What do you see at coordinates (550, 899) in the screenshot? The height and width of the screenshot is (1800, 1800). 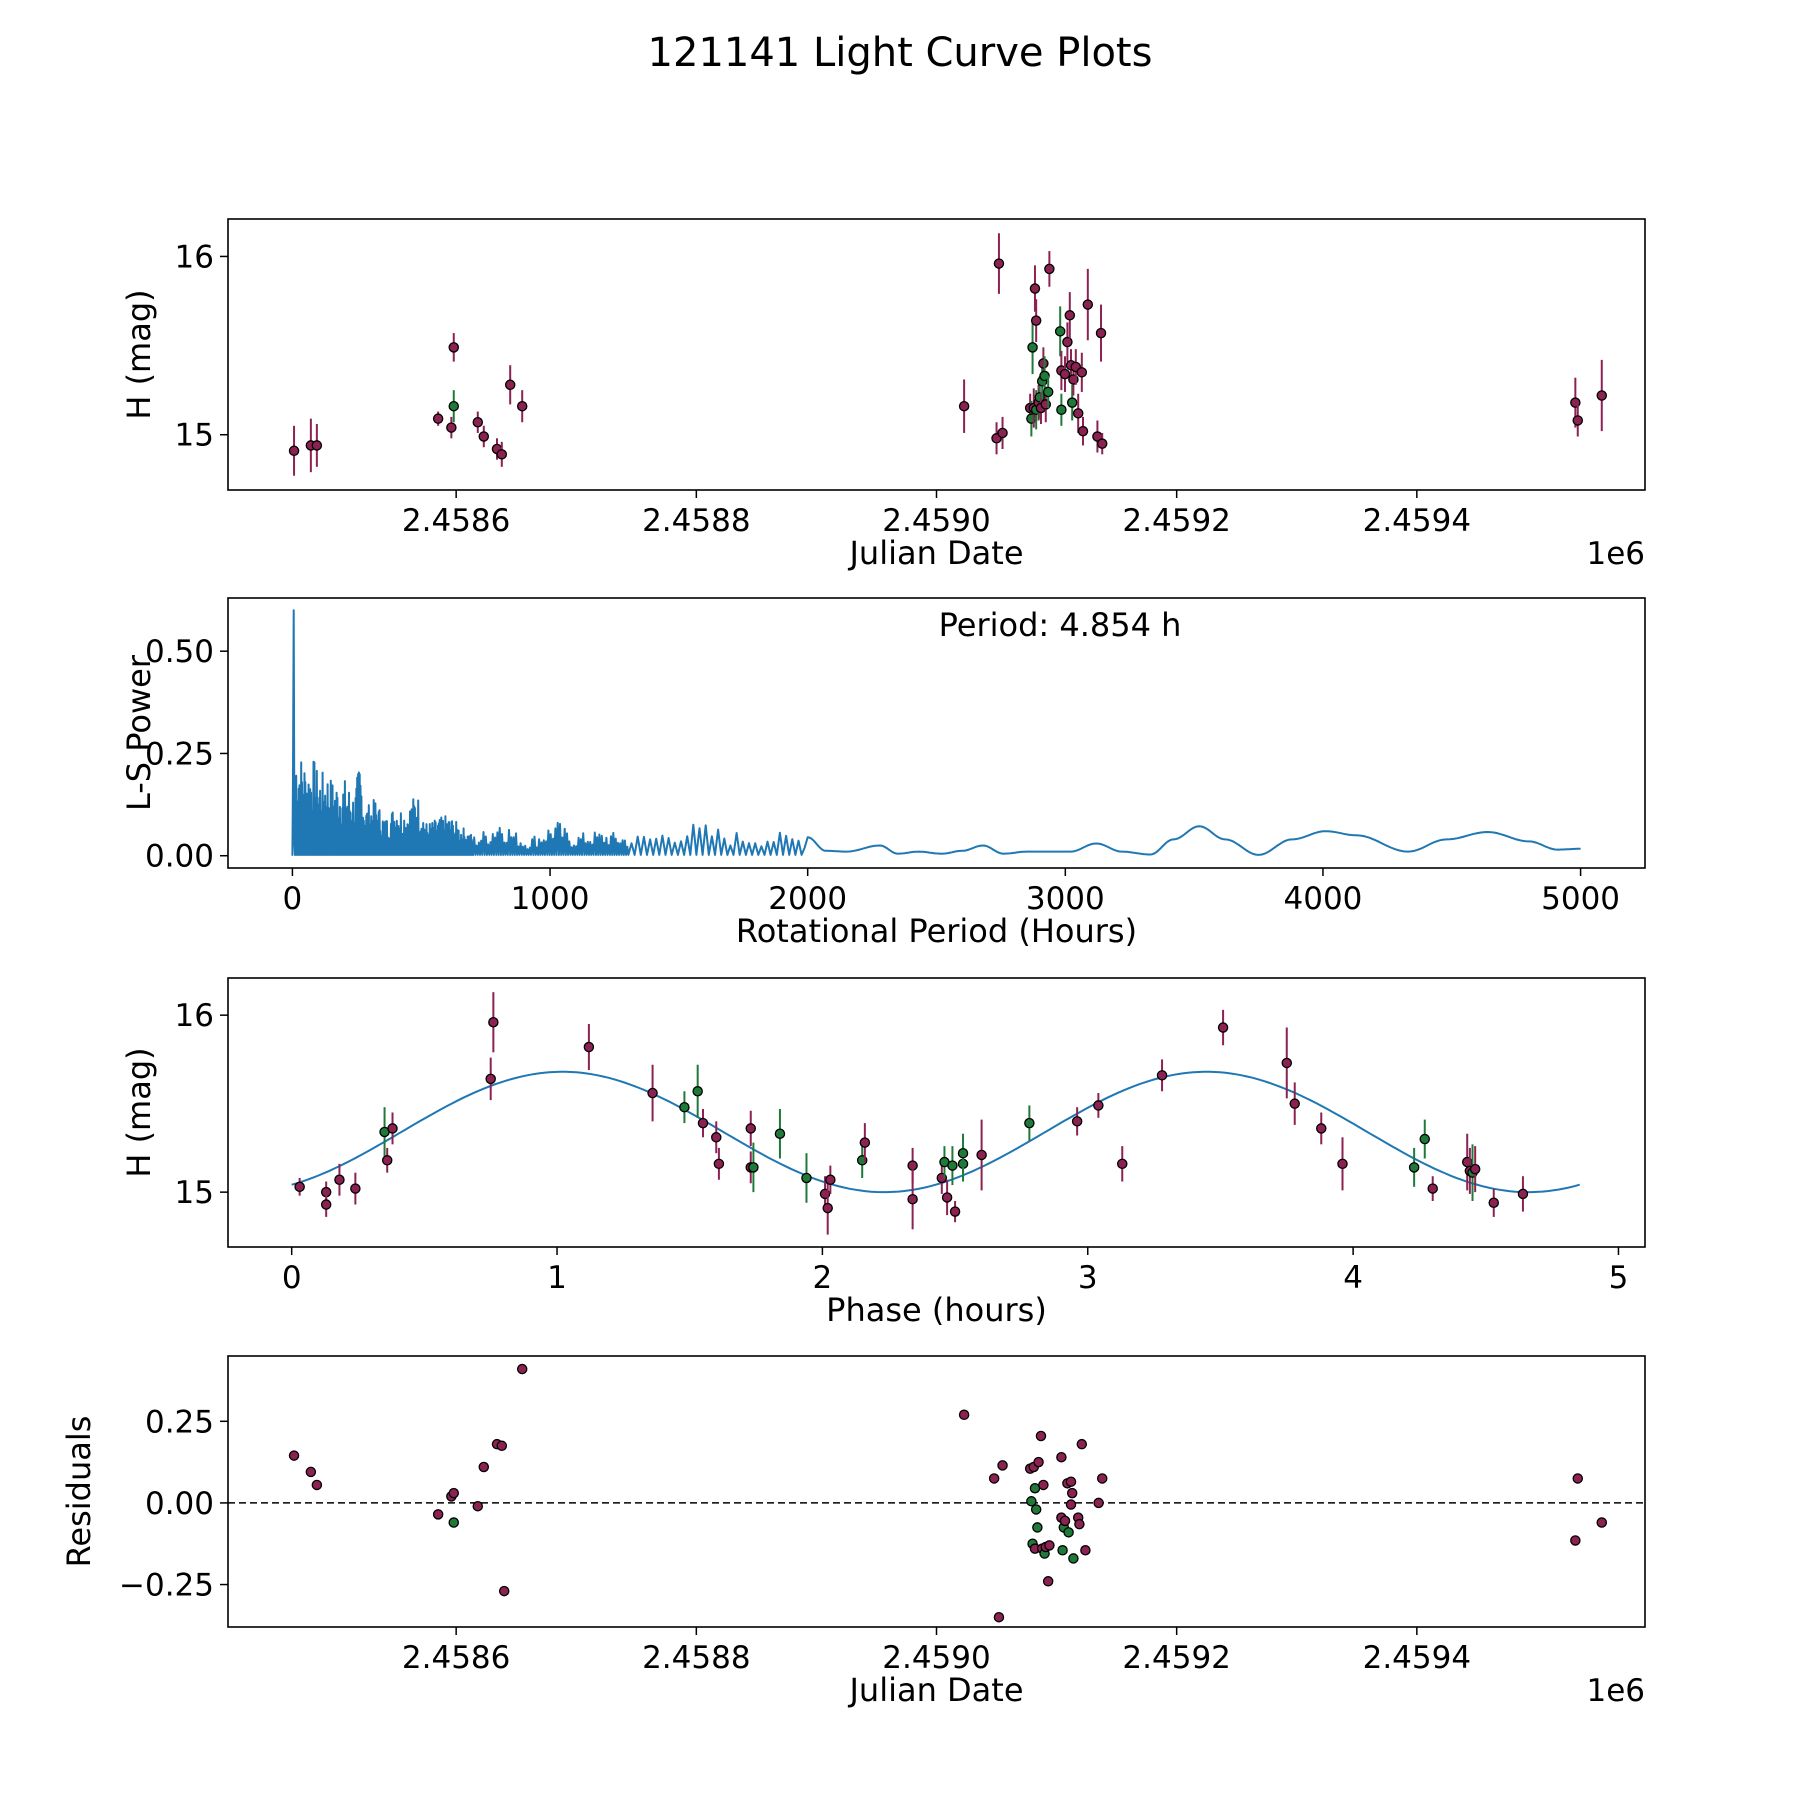 I see `x-tick-label: 1000` at bounding box center [550, 899].